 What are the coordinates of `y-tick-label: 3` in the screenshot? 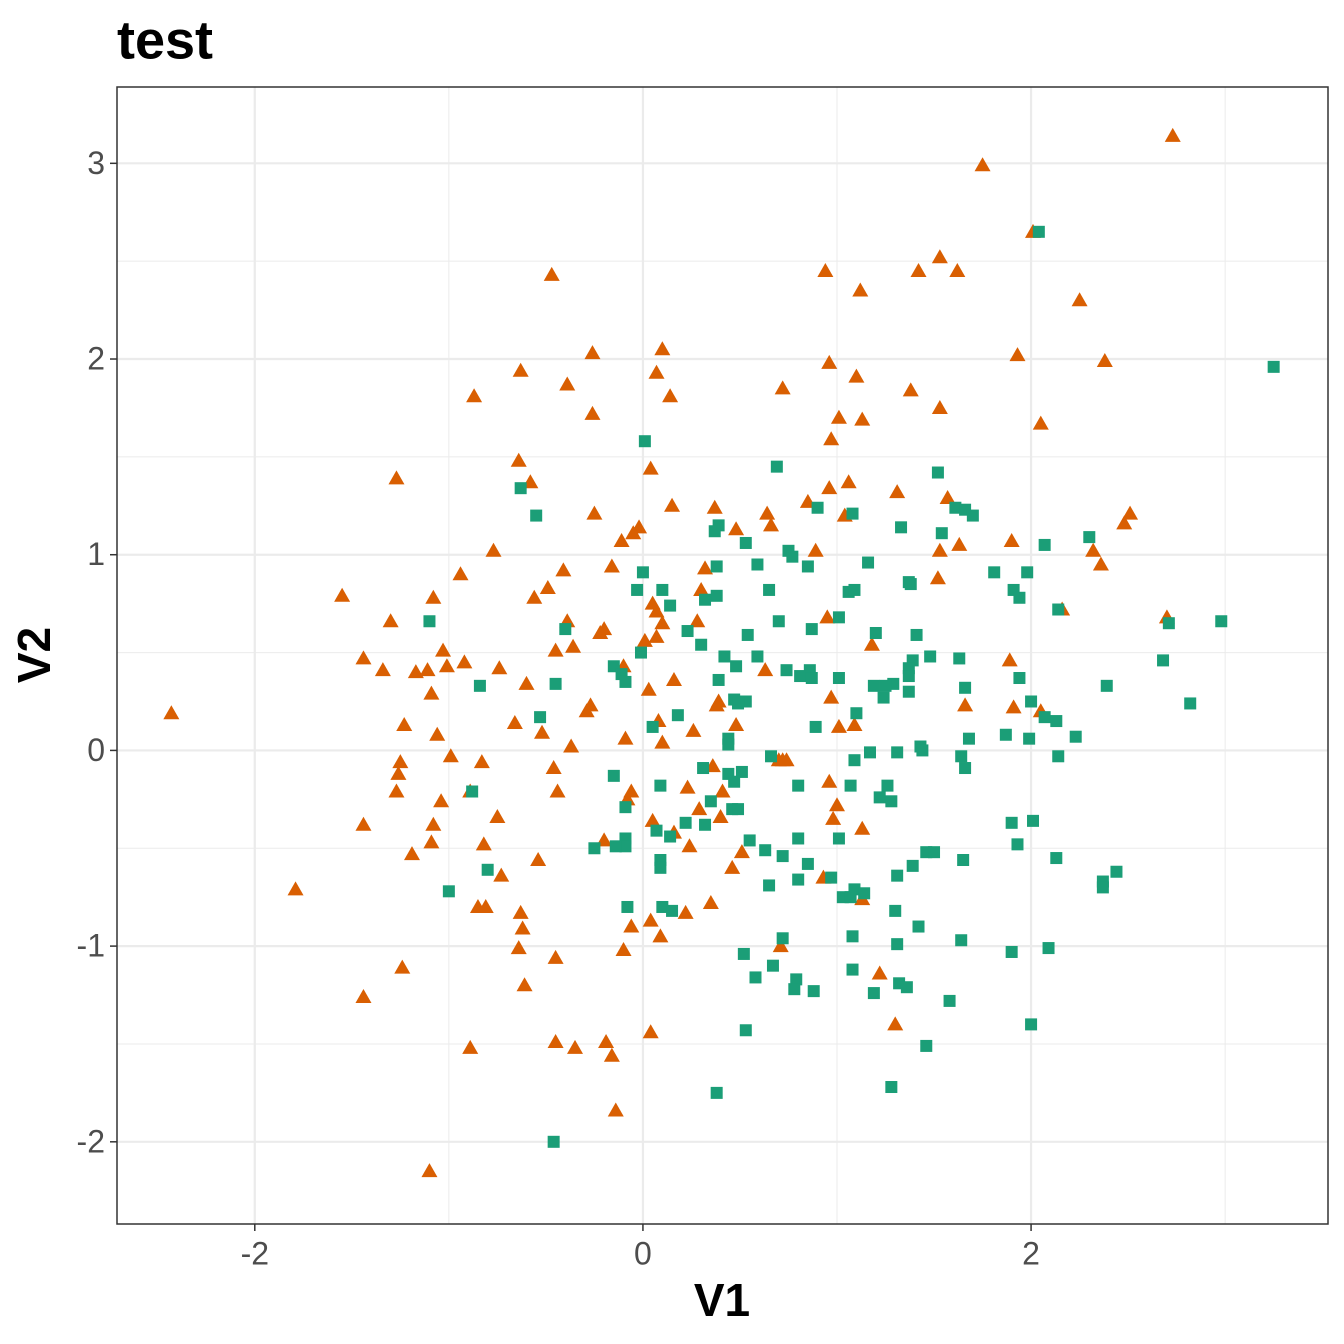 It's located at (96, 163).